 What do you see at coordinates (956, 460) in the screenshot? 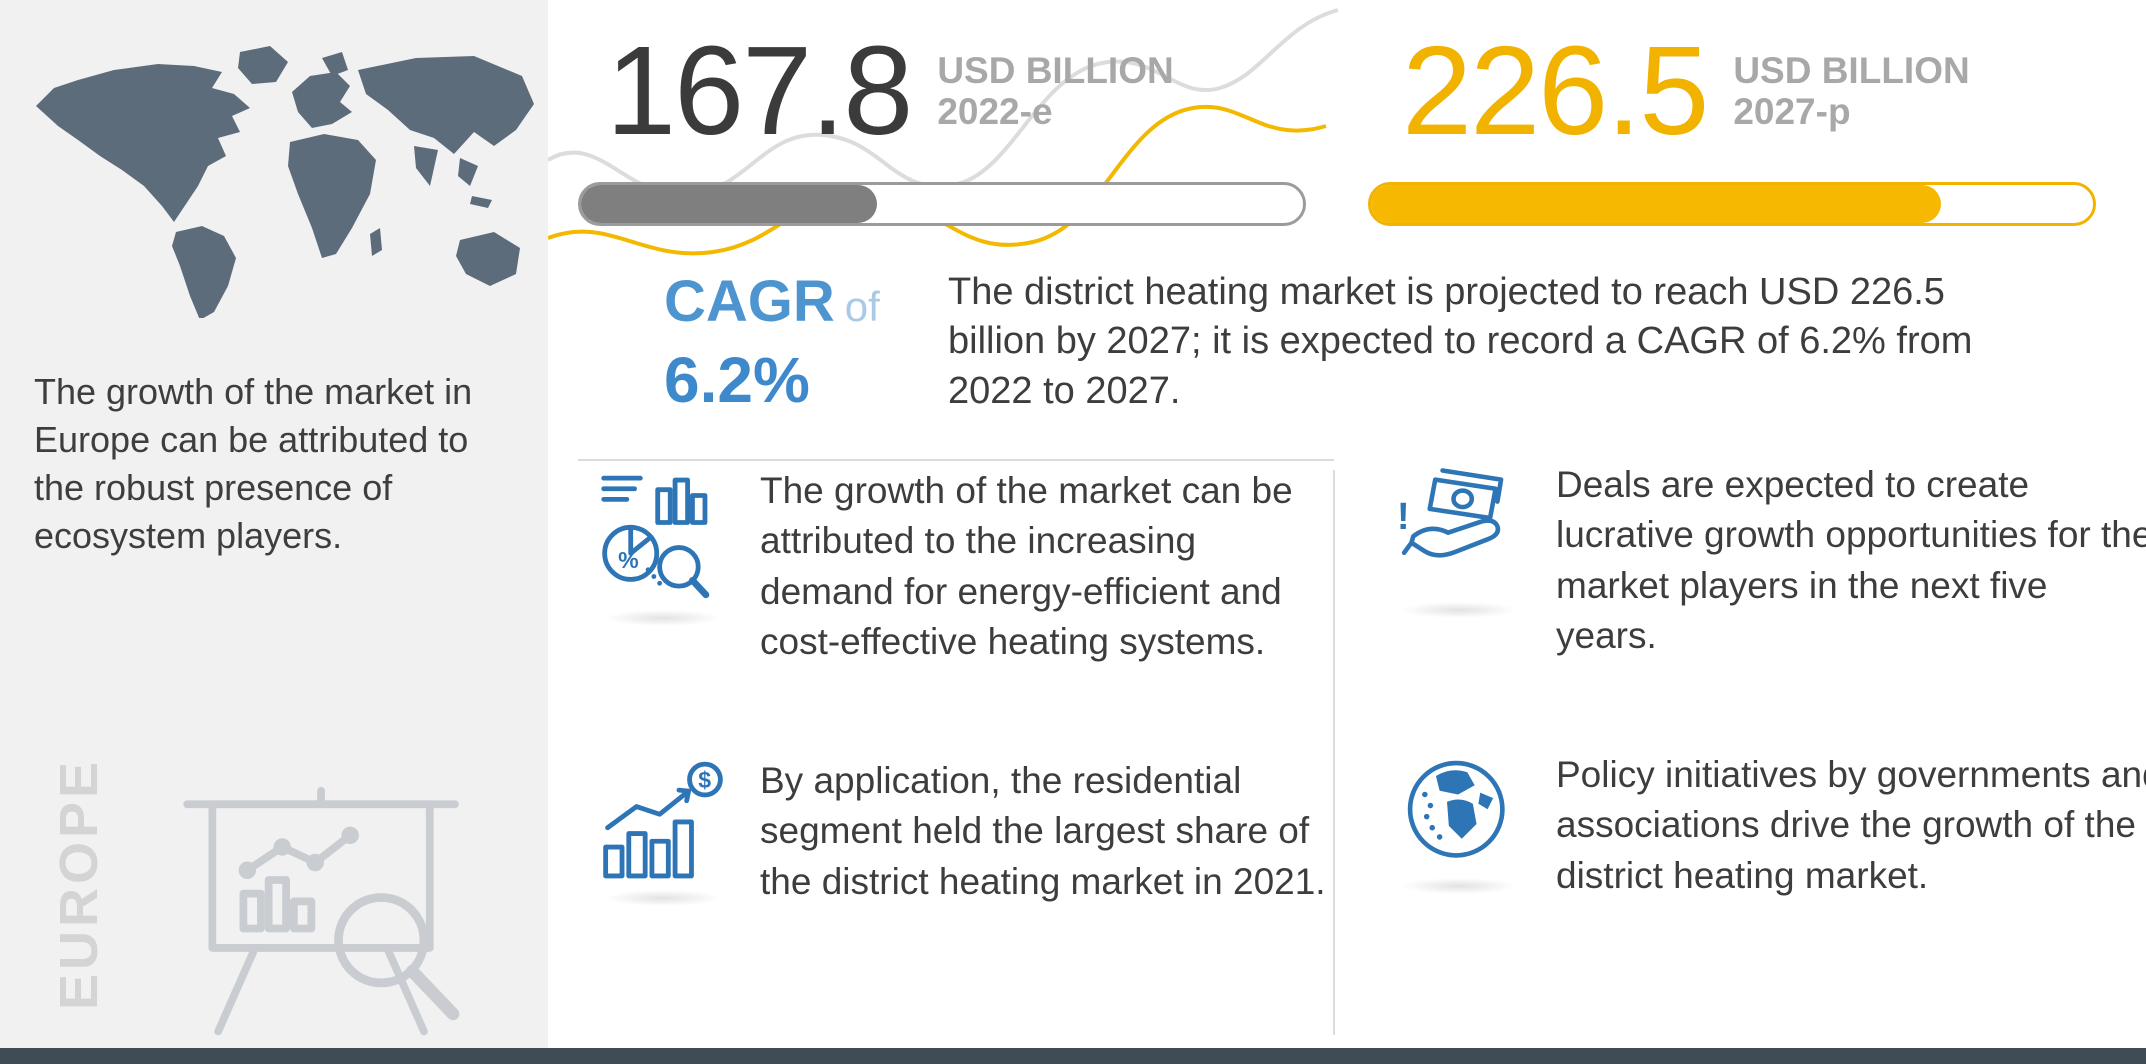
I see `horizontal-divider` at bounding box center [956, 460].